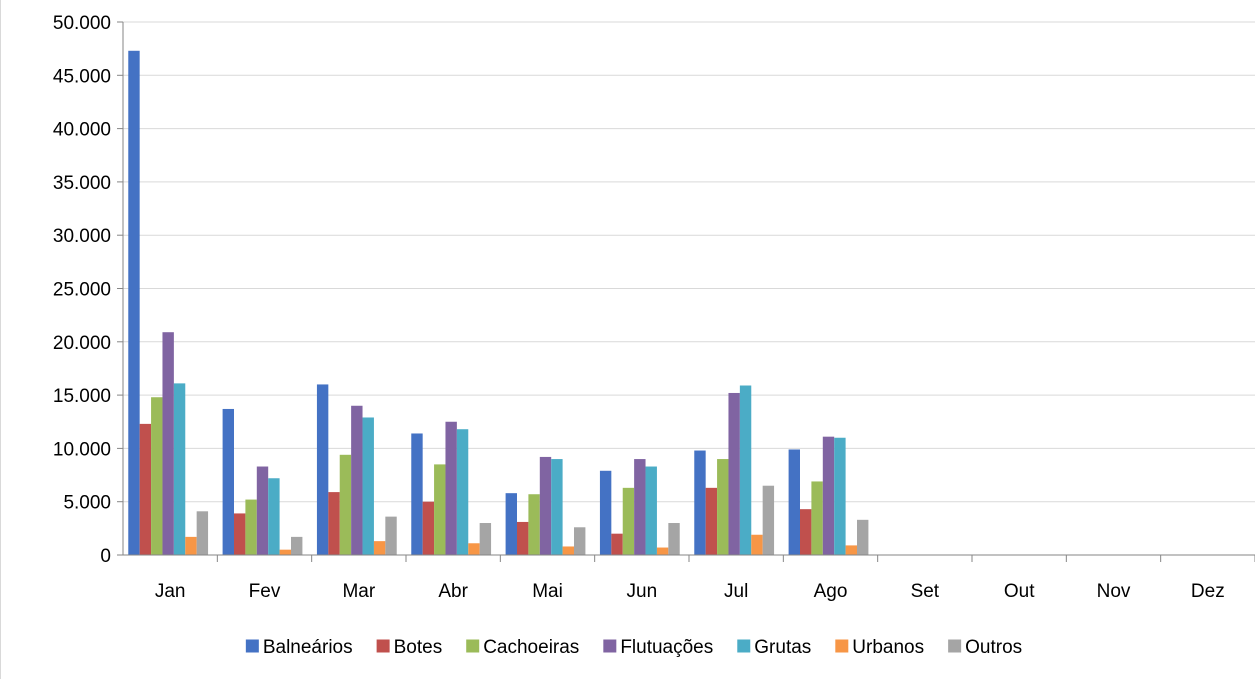 This screenshot has width=1255, height=679. I want to click on legend-entry-cachoeiras: Cachoeiras, so click(522, 647).